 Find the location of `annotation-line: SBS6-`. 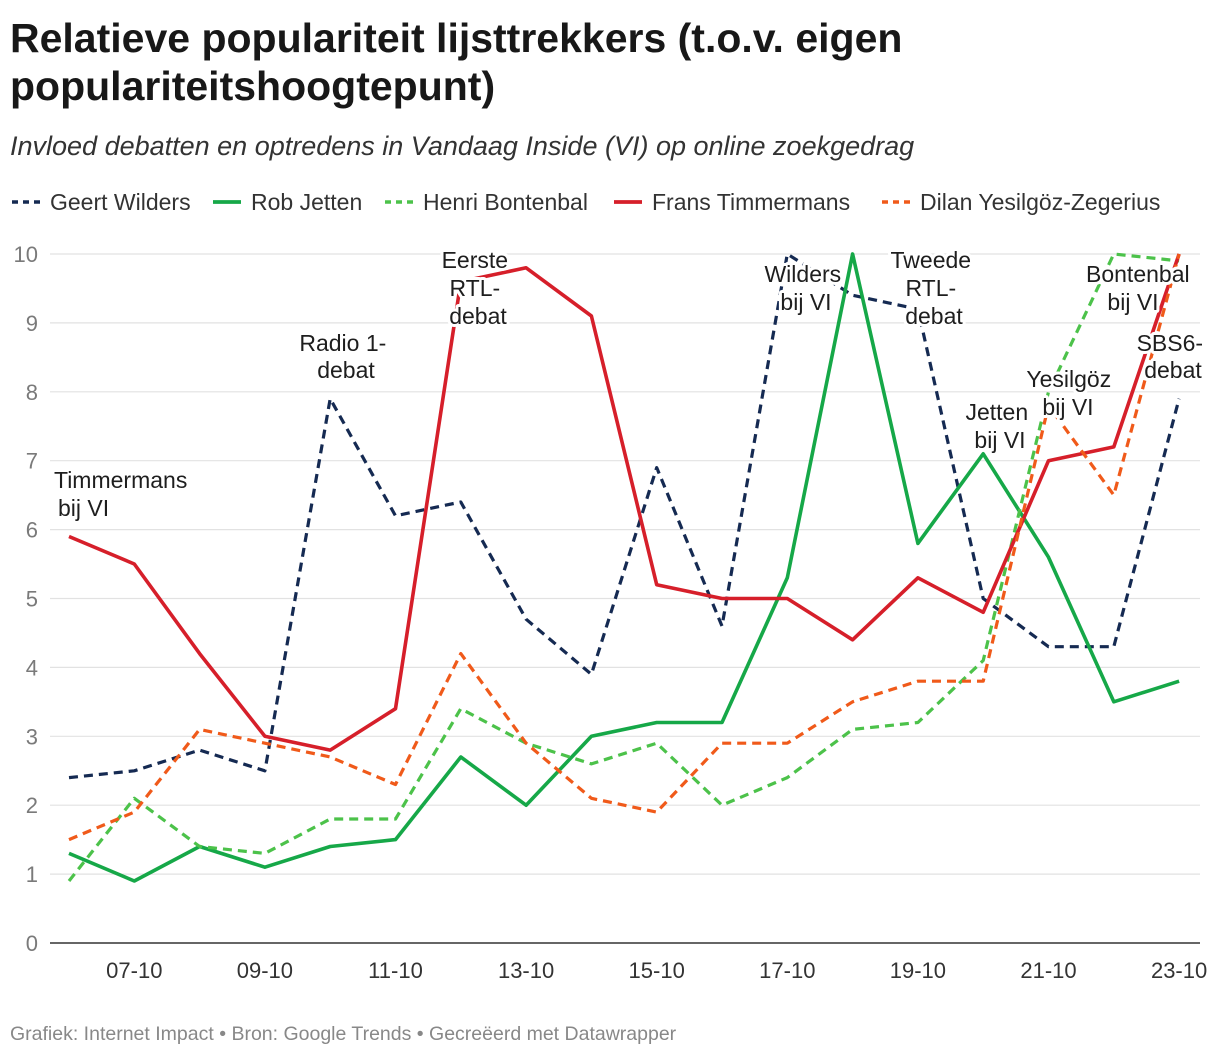

annotation-line: SBS6- is located at coordinates (1170, 343).